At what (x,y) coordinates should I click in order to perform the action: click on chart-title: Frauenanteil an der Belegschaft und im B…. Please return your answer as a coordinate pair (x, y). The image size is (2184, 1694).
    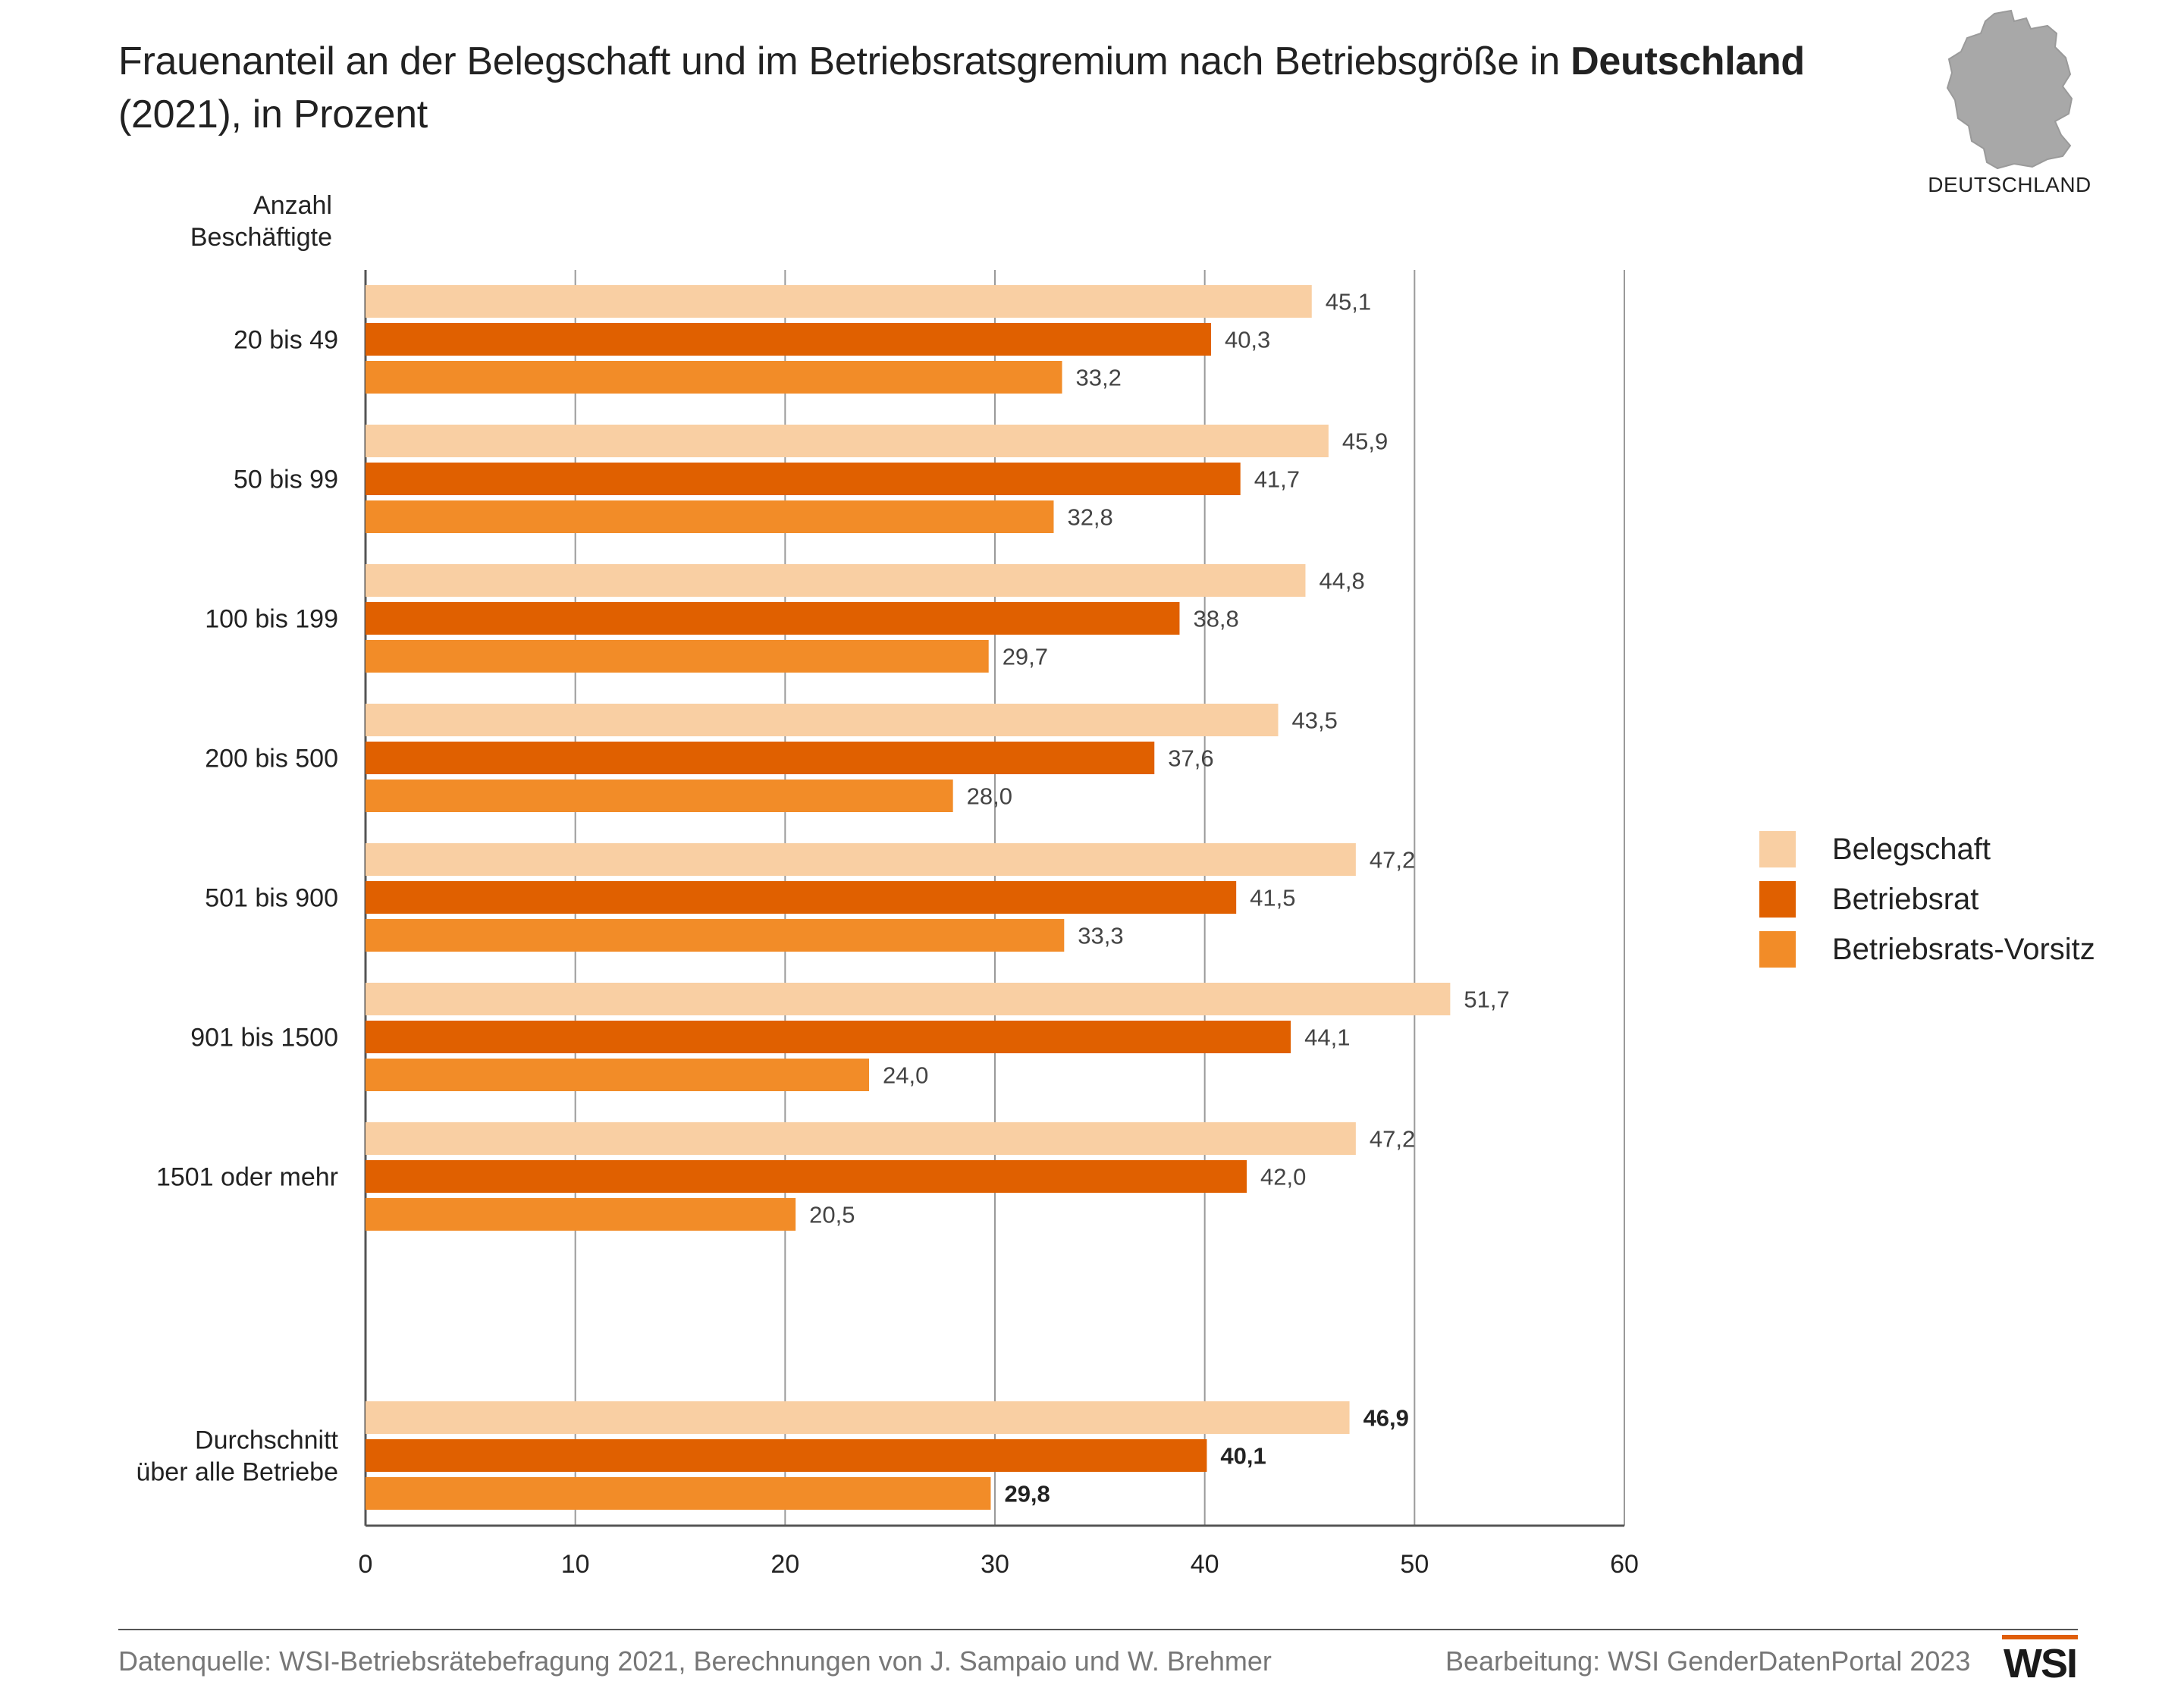
    Looking at the image, I should click on (998, 88).